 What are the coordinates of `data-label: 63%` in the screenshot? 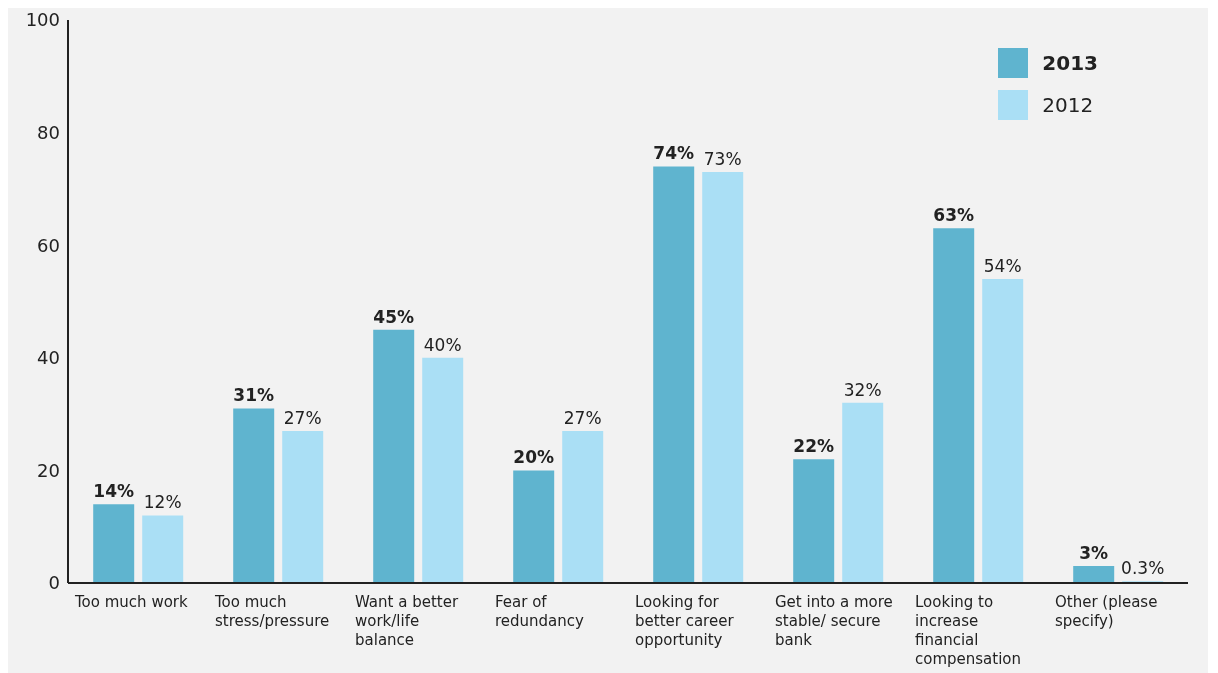 It's located at (954, 215).